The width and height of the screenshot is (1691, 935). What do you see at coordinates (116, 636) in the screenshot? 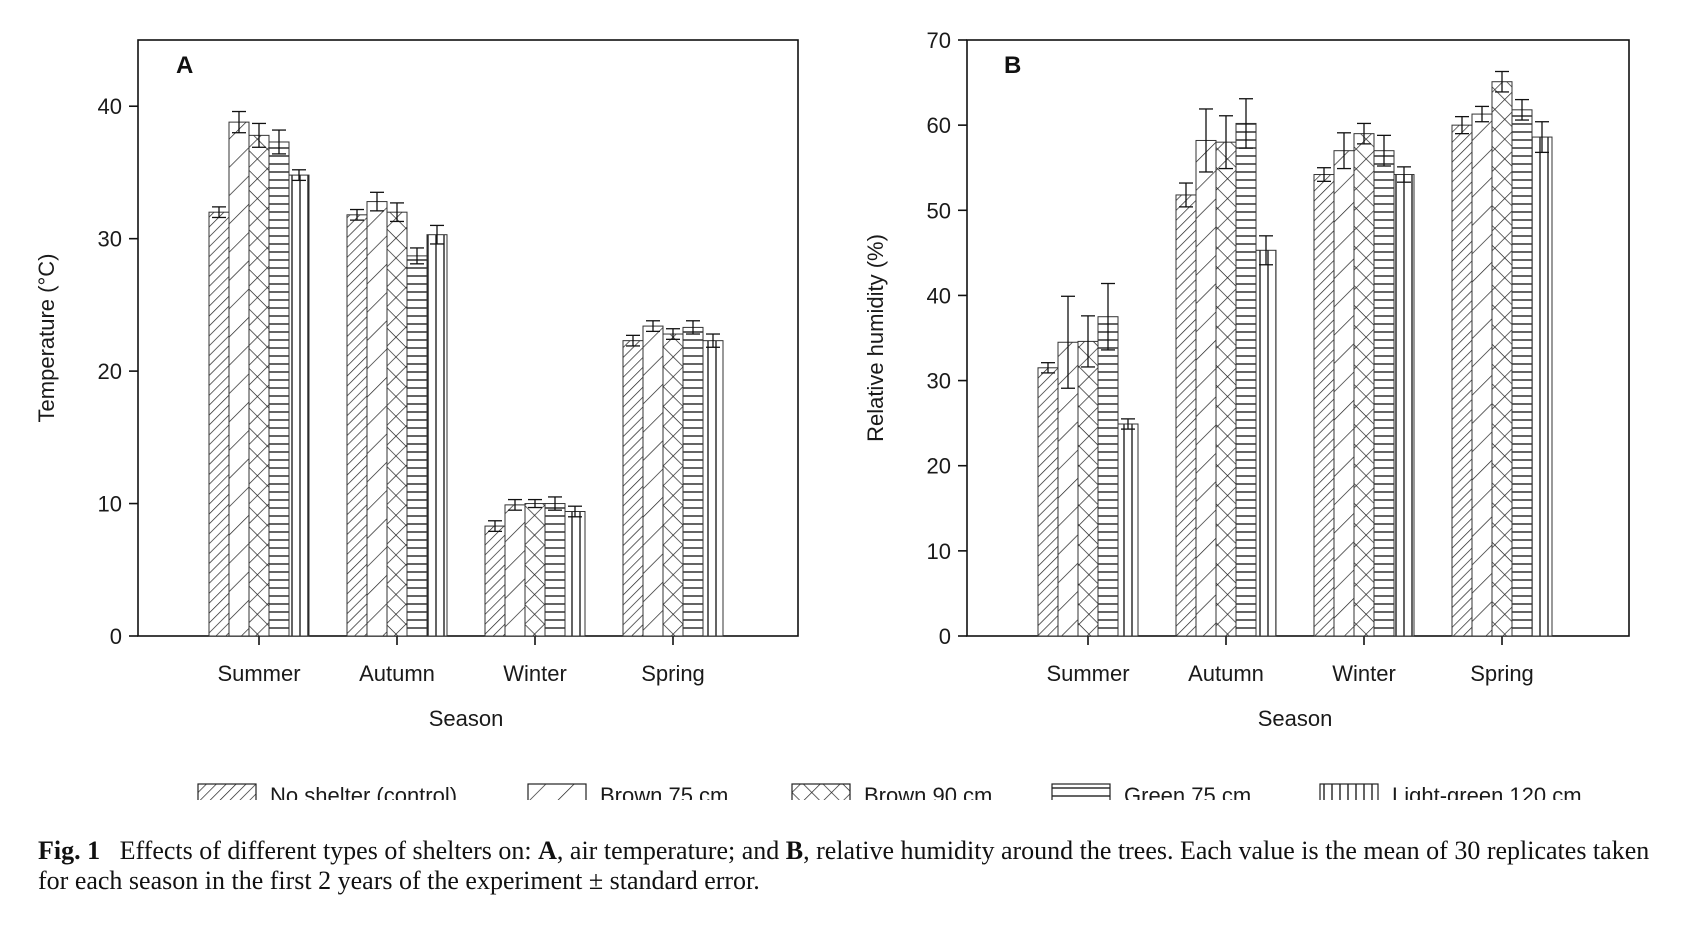
I see `panel-a-y-tick-label: 0` at bounding box center [116, 636].